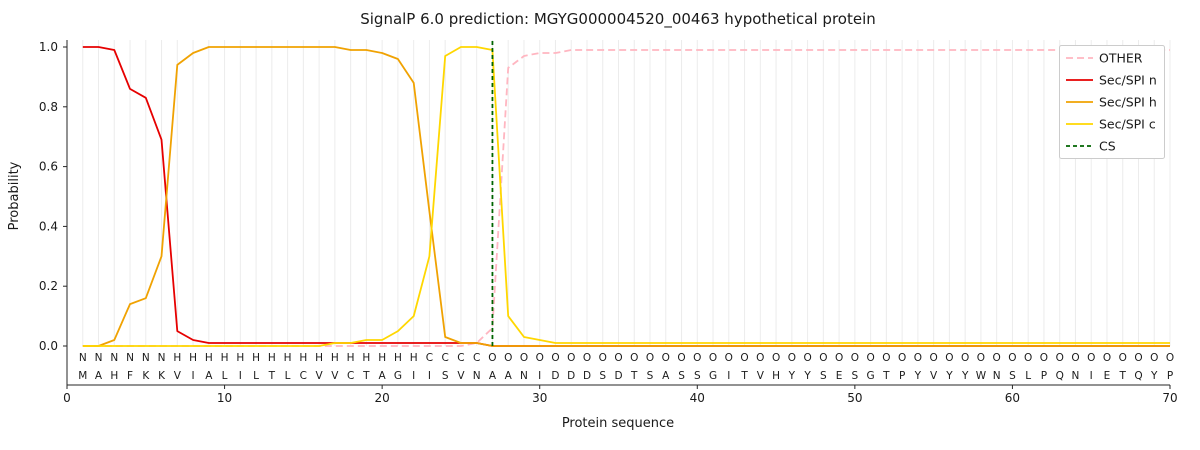 This screenshot has height=450, width=1200. What do you see at coordinates (48, 226) in the screenshot?
I see `y-tick-label: 0.4` at bounding box center [48, 226].